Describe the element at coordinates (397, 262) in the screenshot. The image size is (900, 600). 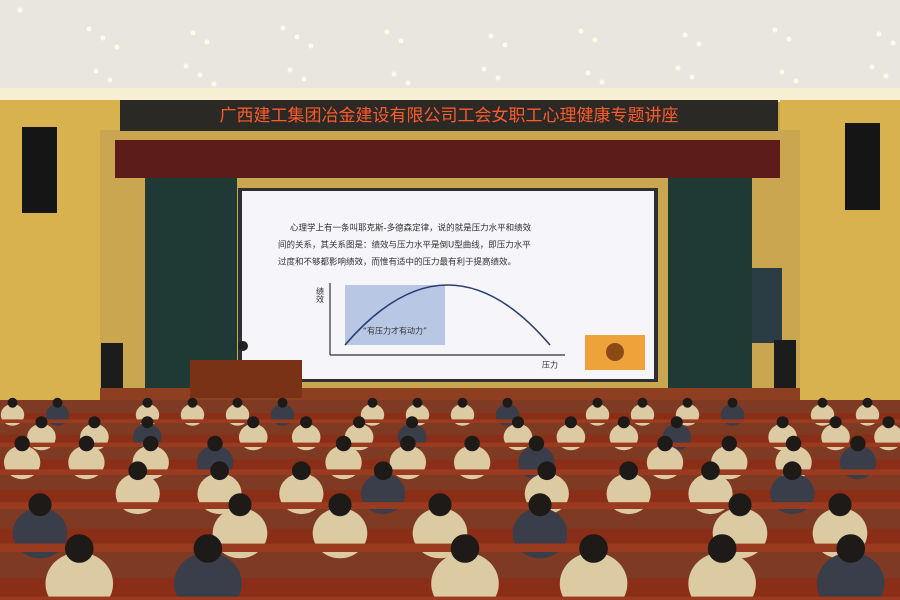
I see `slide-line: 过度和不够都影响绩效，而惟有适中的压力最有利于提高绩效。` at that location.